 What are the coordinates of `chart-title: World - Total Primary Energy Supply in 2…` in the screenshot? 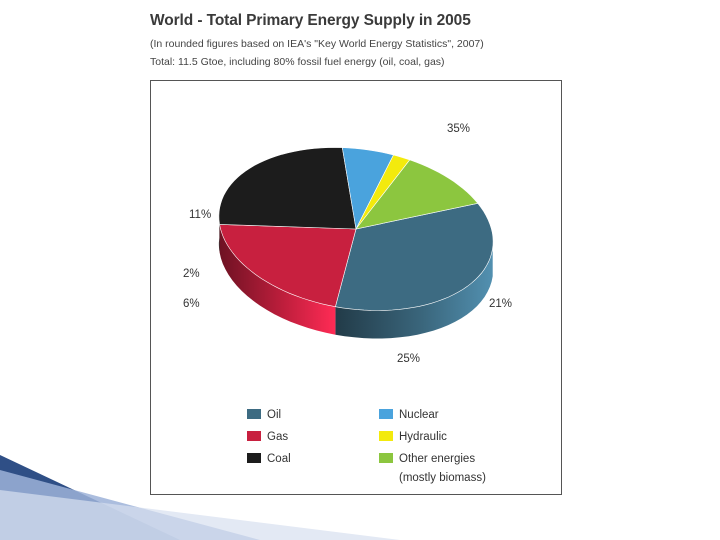 It's located at (310, 20).